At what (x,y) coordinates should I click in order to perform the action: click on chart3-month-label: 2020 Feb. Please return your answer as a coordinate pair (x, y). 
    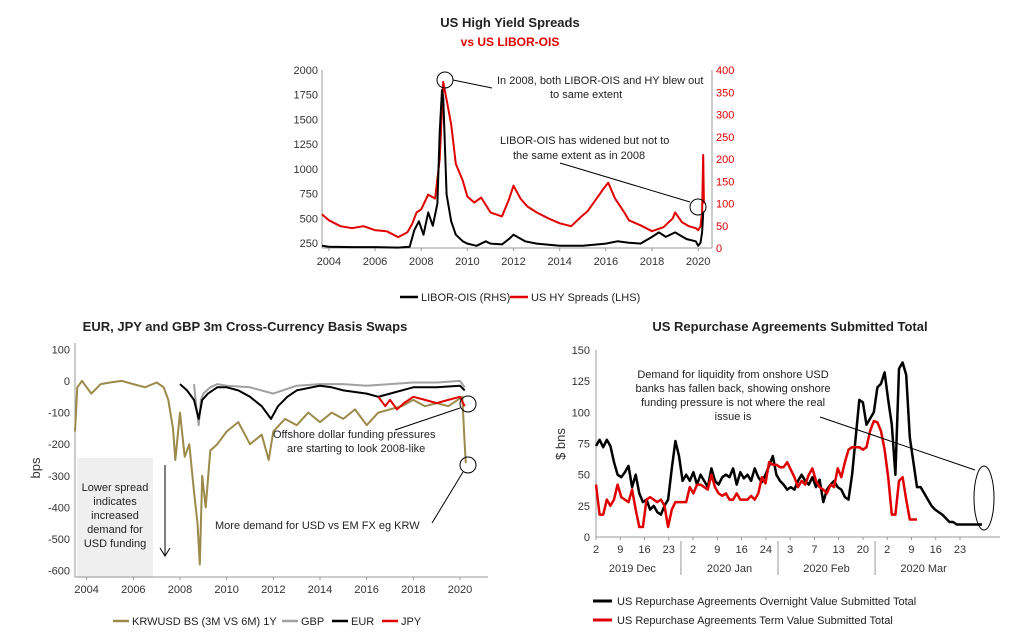
    Looking at the image, I should click on (826, 569).